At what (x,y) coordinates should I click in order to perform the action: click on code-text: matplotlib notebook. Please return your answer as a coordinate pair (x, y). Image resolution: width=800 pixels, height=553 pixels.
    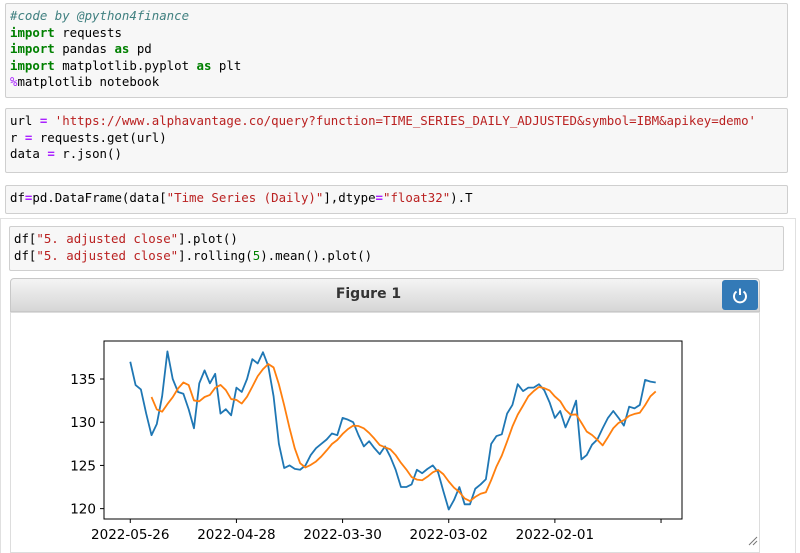
    Looking at the image, I should click on (88, 82).